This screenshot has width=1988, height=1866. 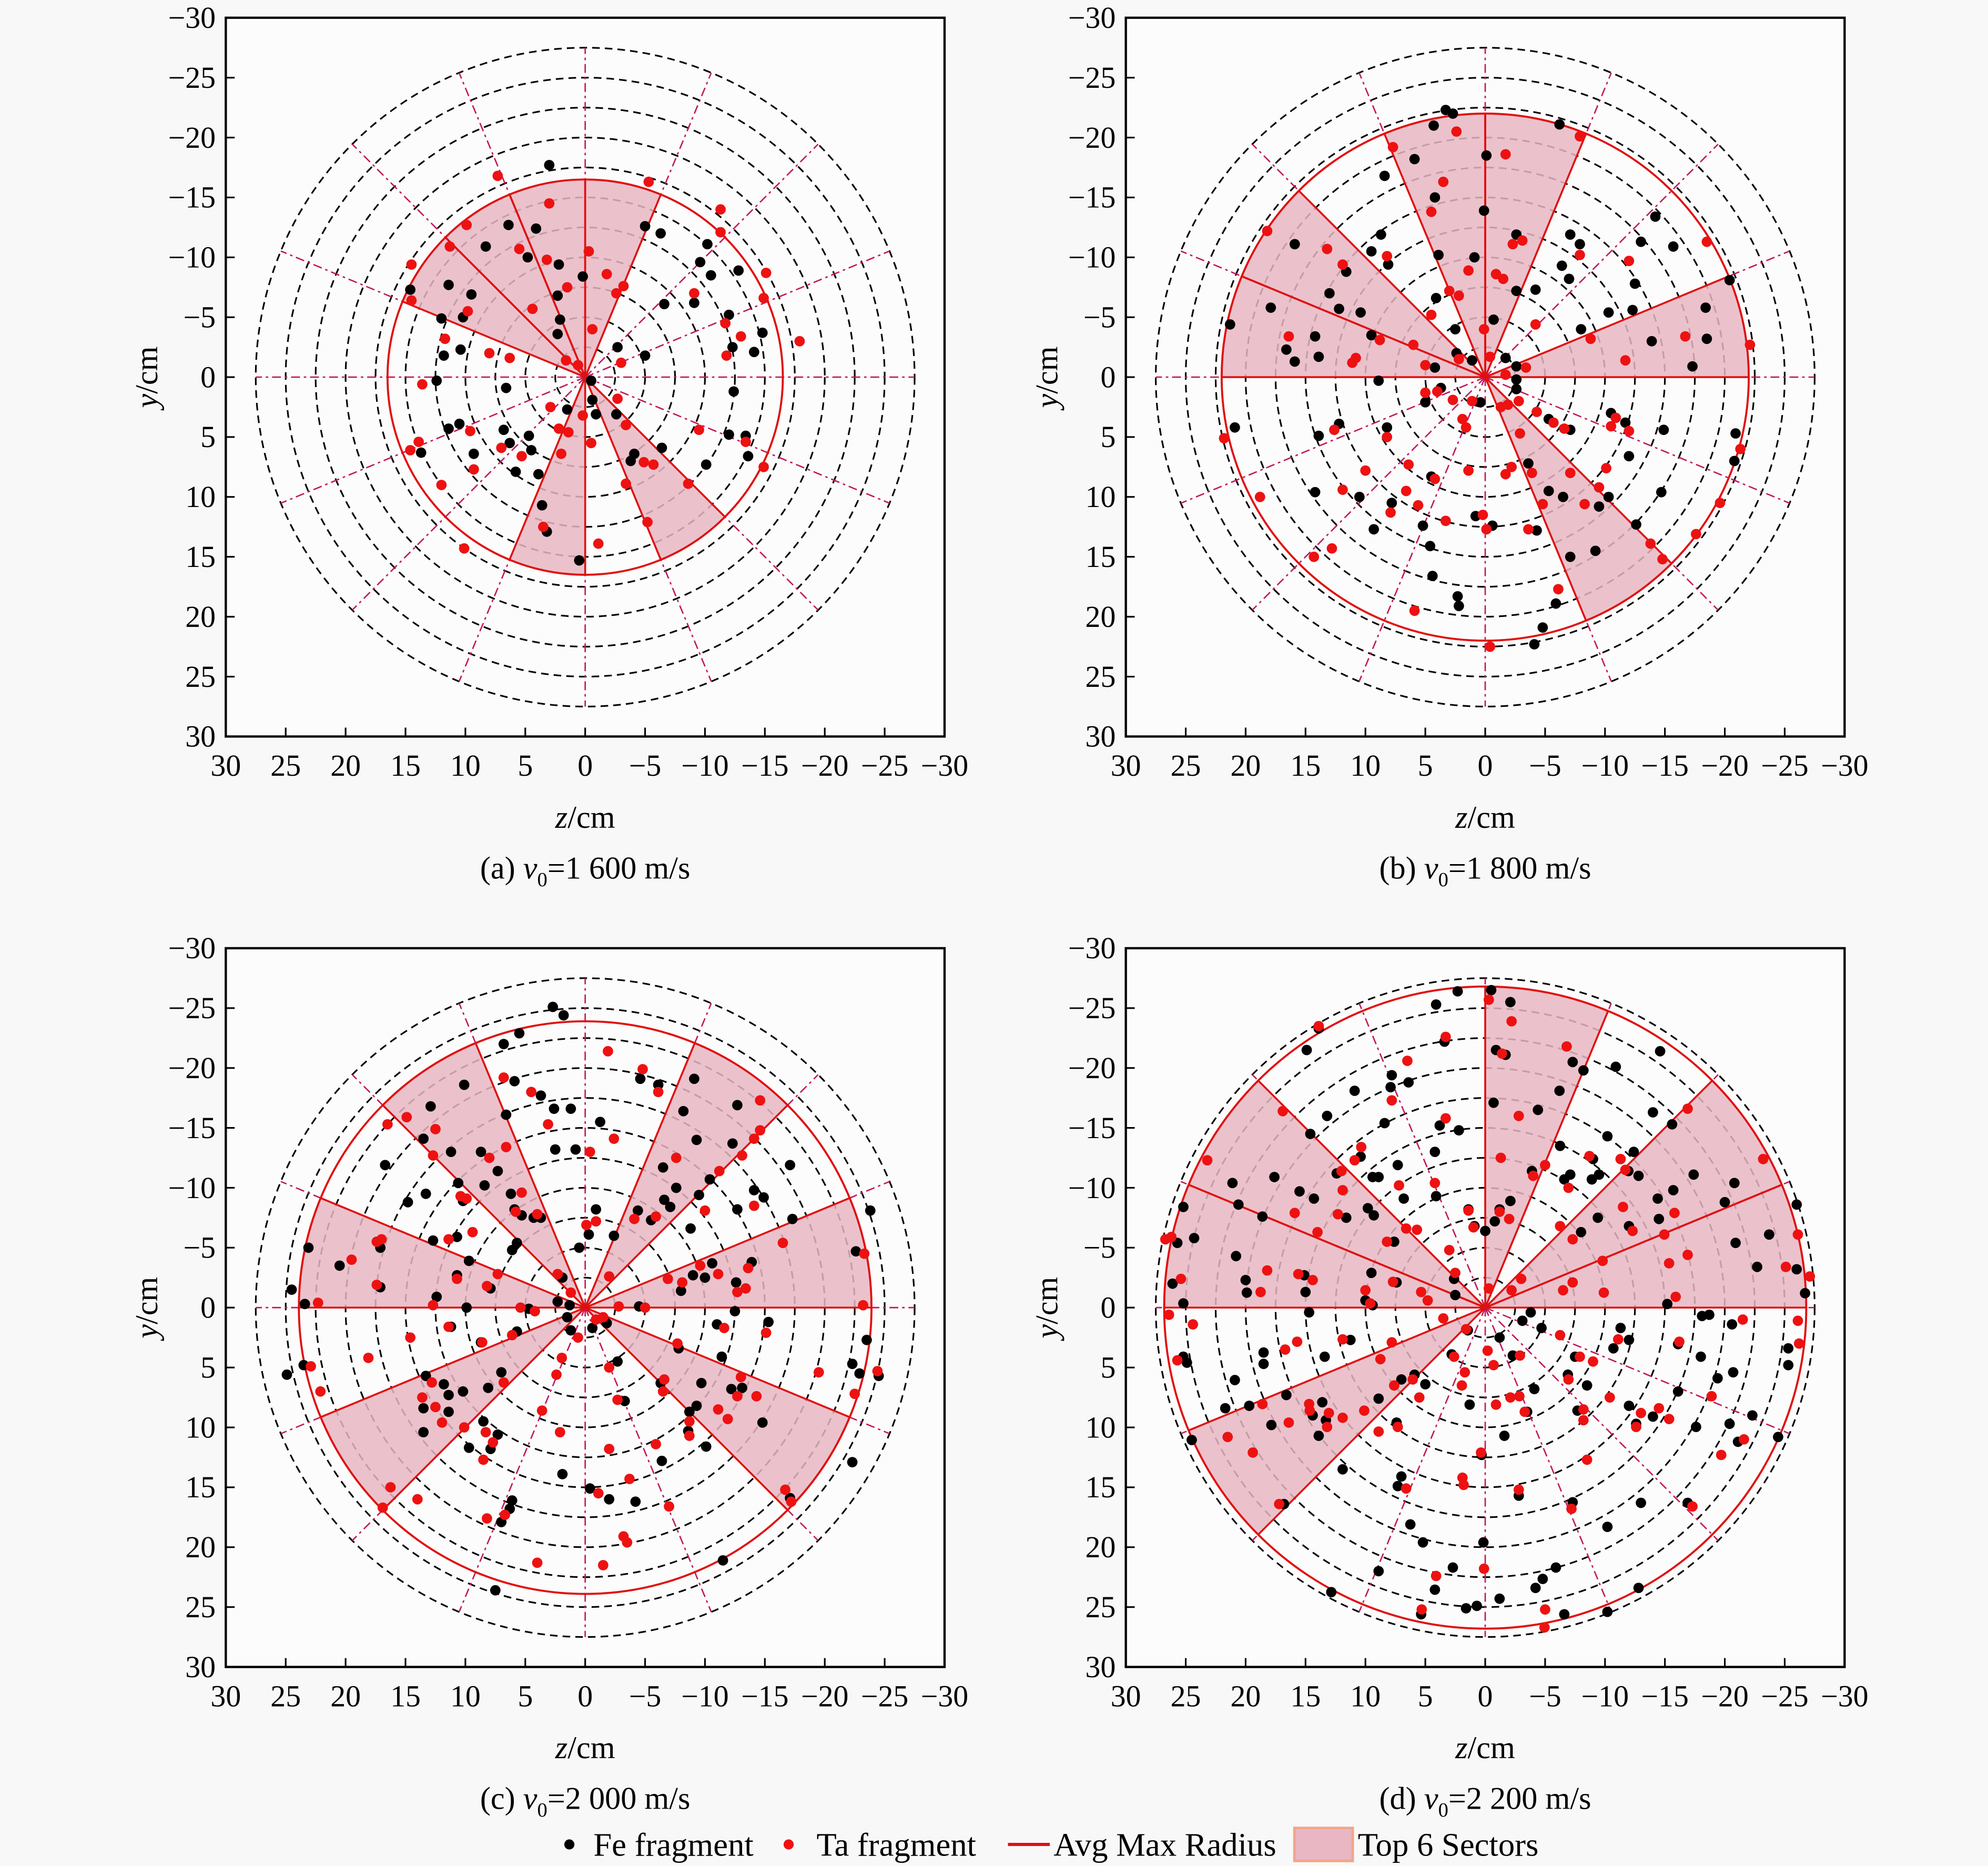 I want to click on y-tick-label: 15, so click(x=200, y=557).